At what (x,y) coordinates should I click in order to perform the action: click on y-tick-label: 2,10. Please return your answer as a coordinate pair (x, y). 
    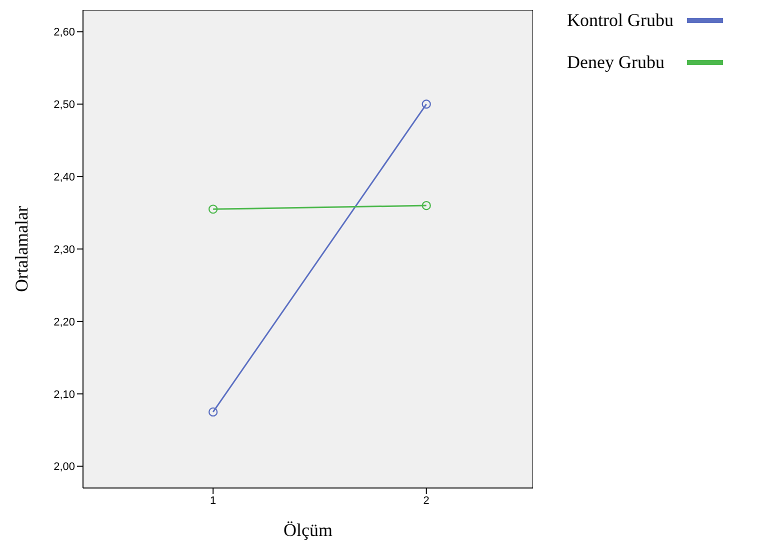
    Looking at the image, I should click on (64, 394).